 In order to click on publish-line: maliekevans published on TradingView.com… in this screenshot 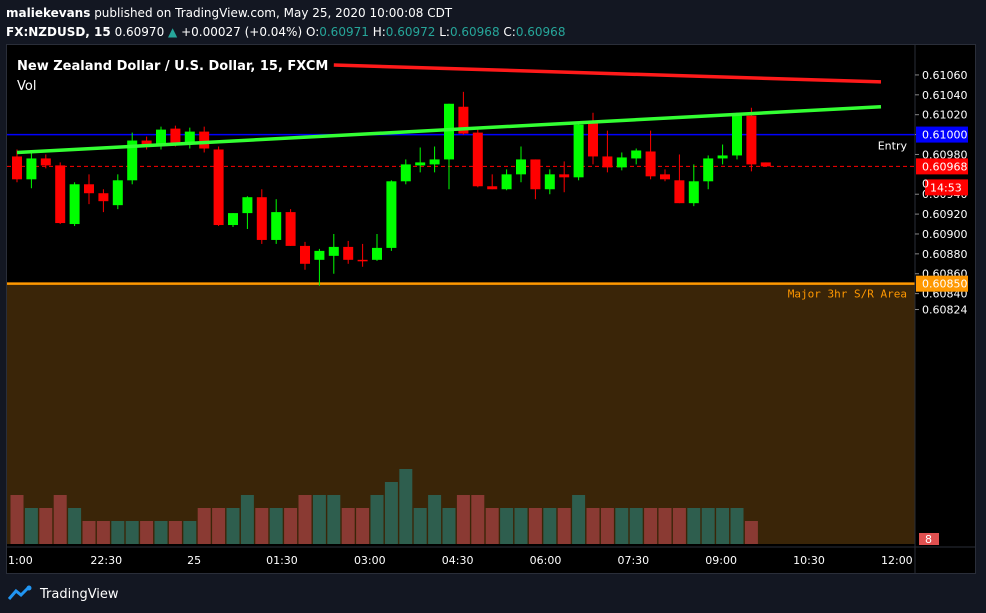, I will do `click(229, 13)`.